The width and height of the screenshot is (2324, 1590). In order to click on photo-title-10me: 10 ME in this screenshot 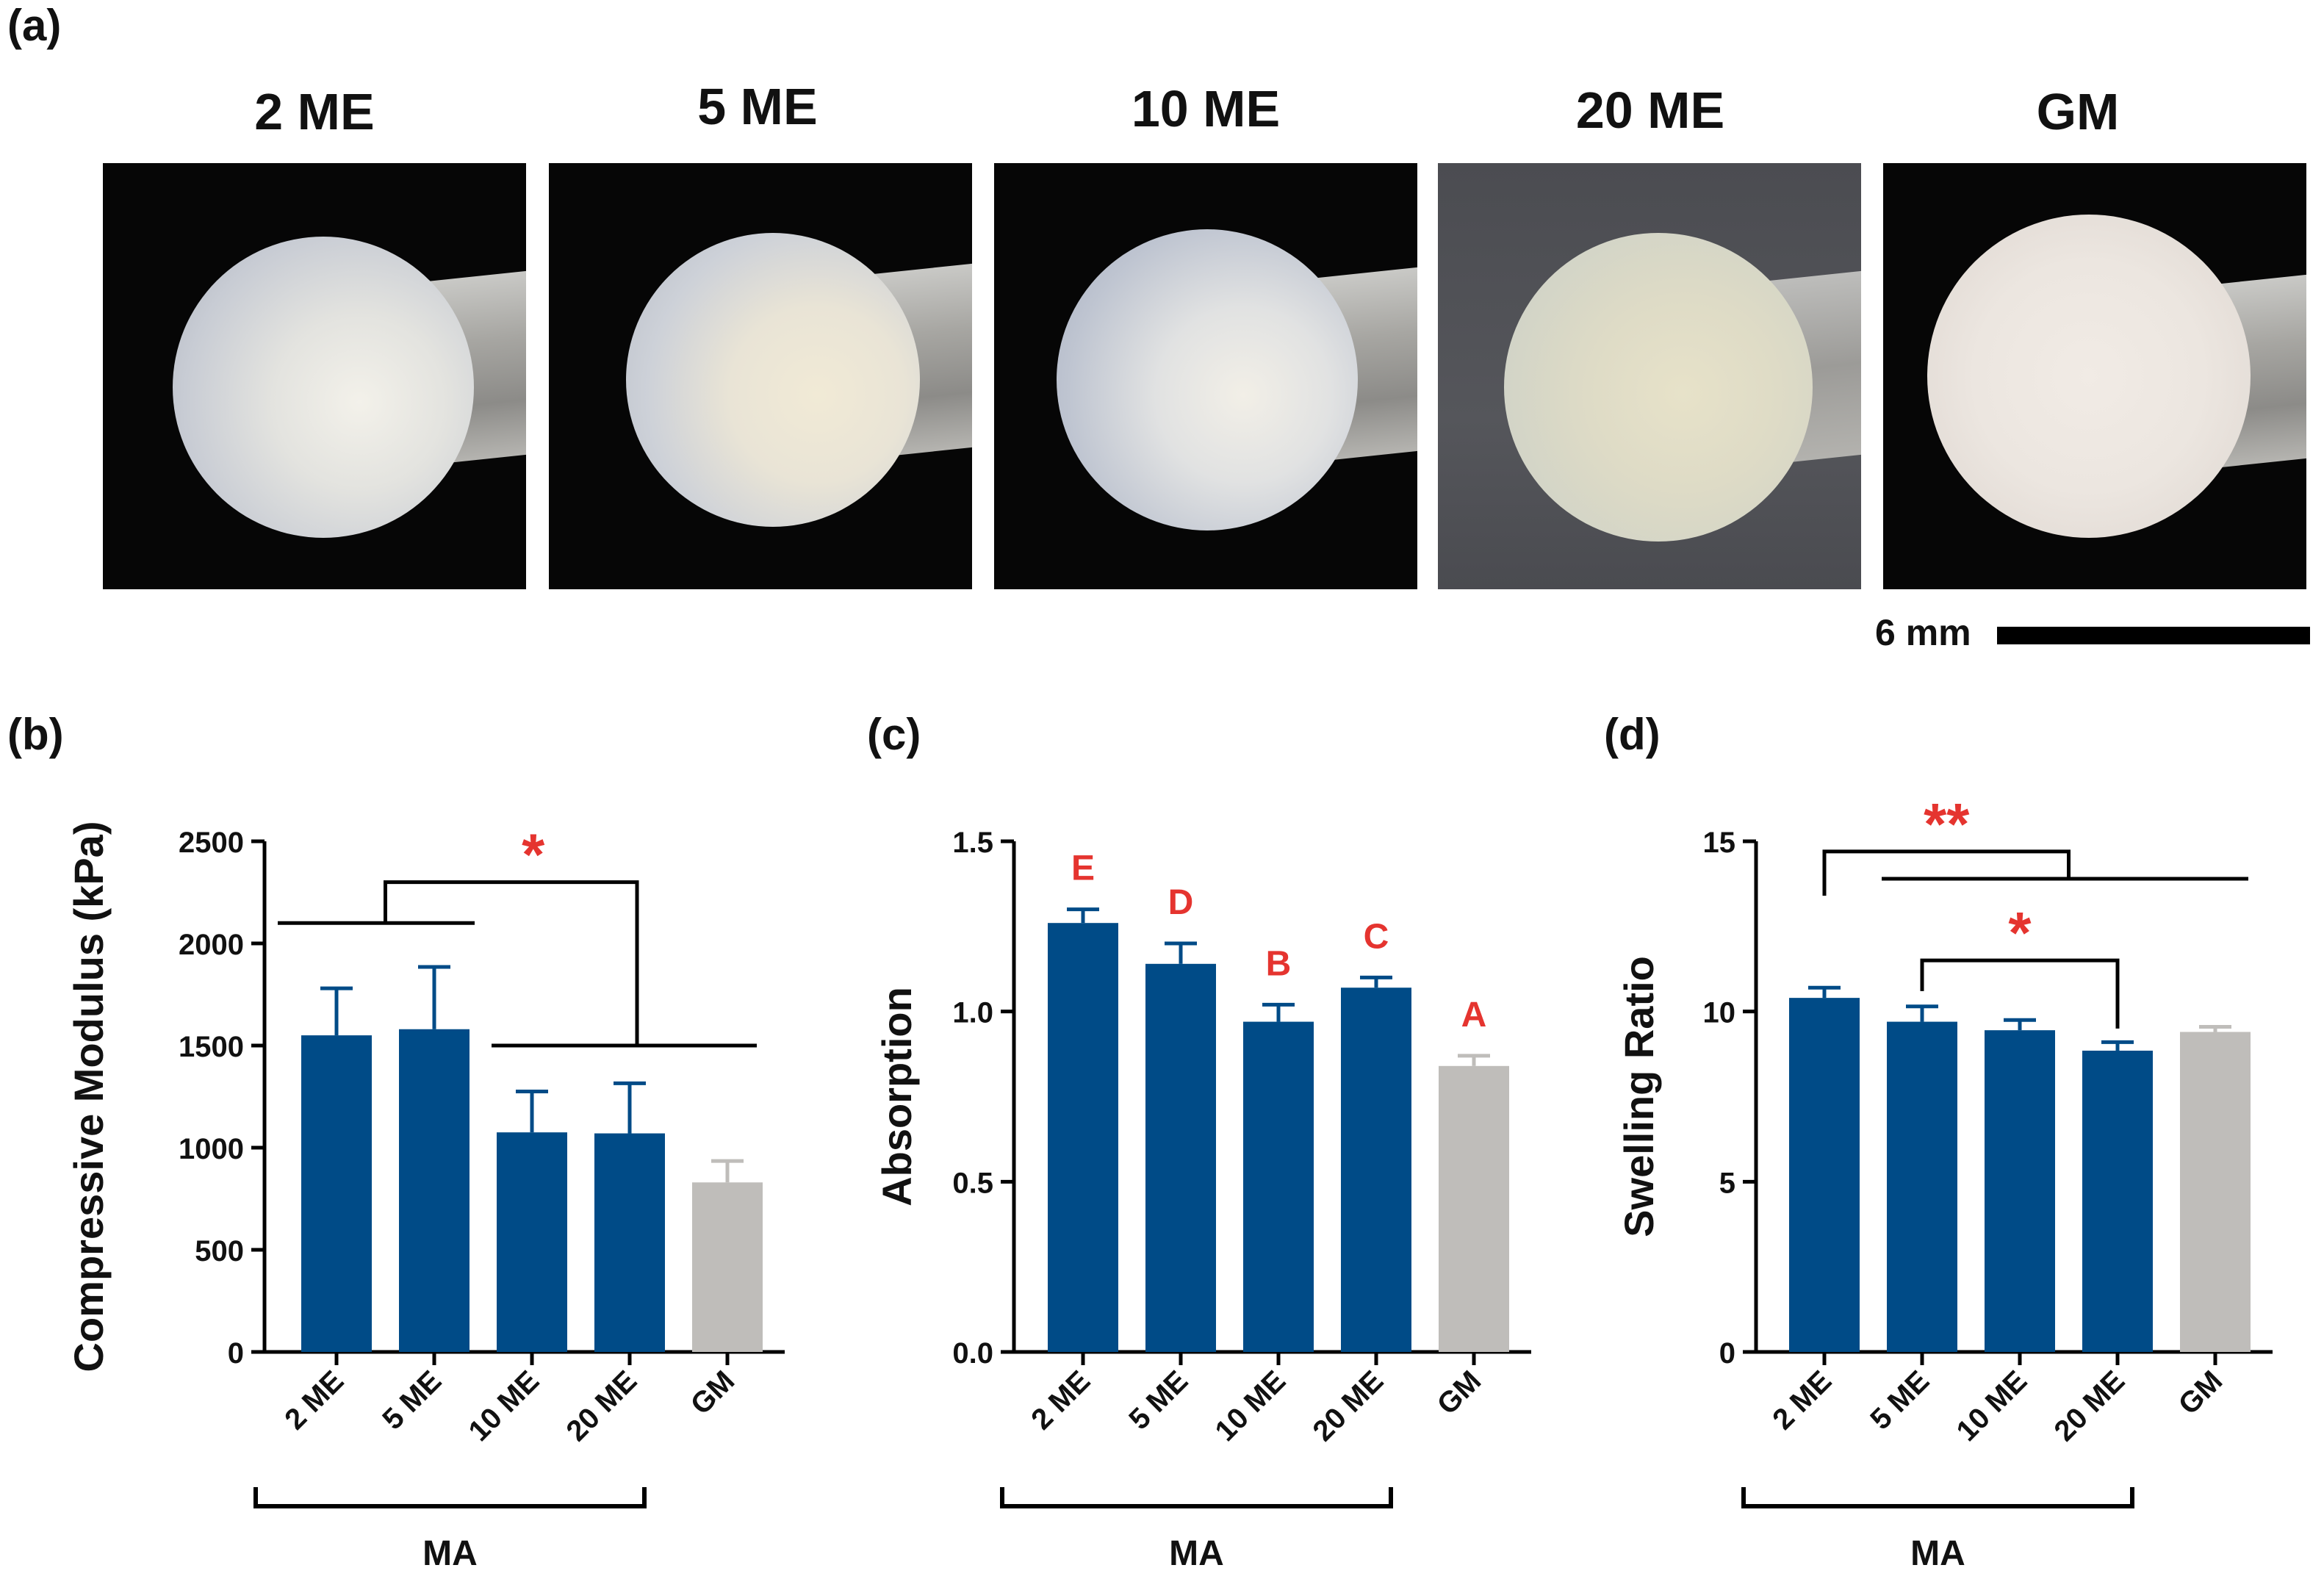, I will do `click(1206, 108)`.